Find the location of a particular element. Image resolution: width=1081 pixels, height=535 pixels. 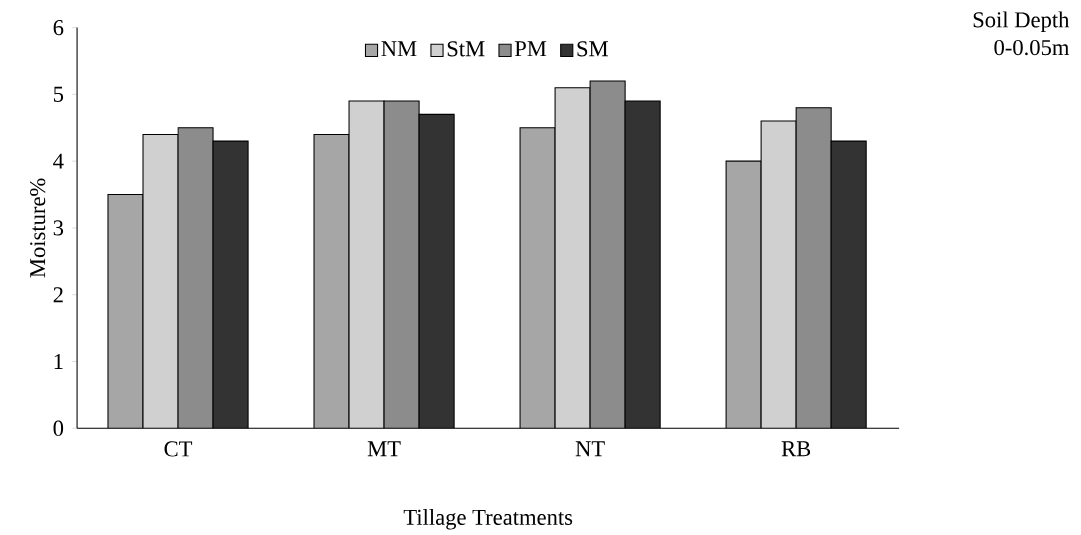

y-tick-label: 3 is located at coordinates (58, 228).